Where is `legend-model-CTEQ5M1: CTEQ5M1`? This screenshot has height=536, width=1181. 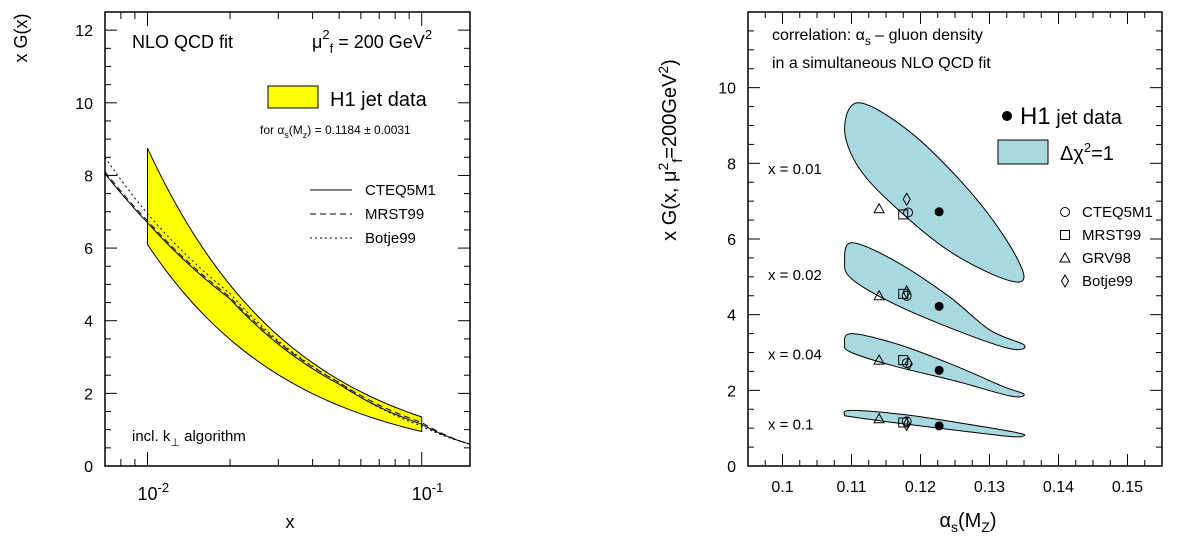
legend-model-CTEQ5M1: CTEQ5M1 is located at coordinates (1117, 212).